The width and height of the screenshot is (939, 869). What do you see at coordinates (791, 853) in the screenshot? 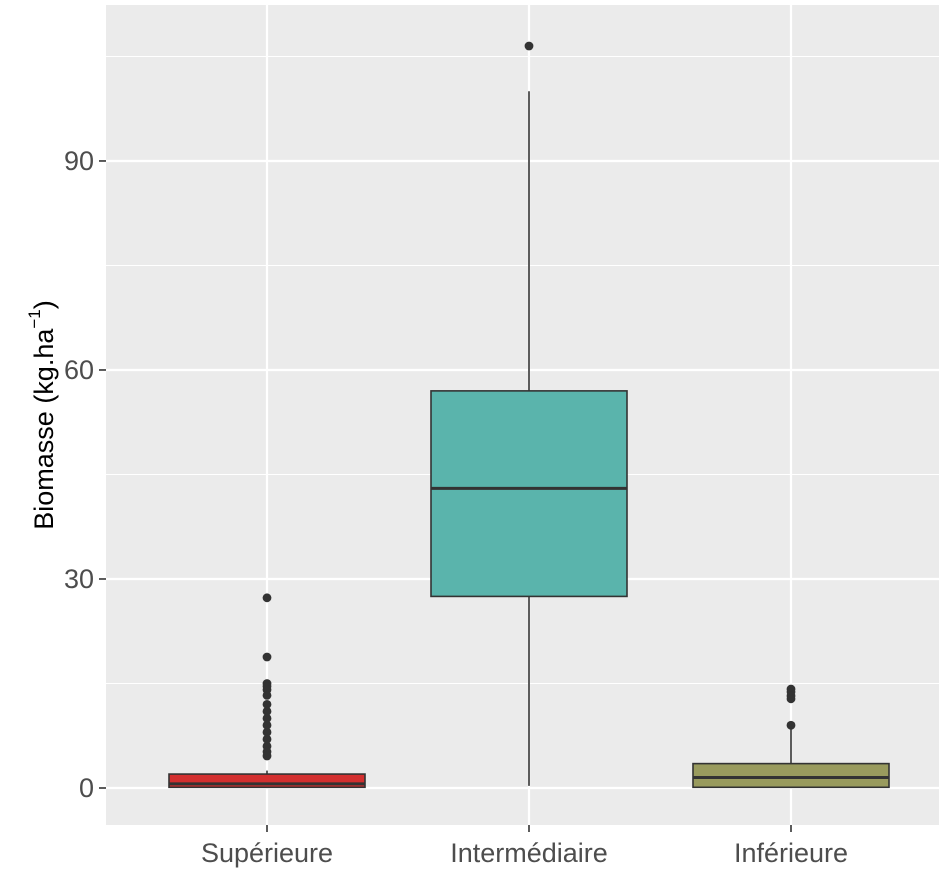
I see `x-tick-label: Inférieure` at bounding box center [791, 853].